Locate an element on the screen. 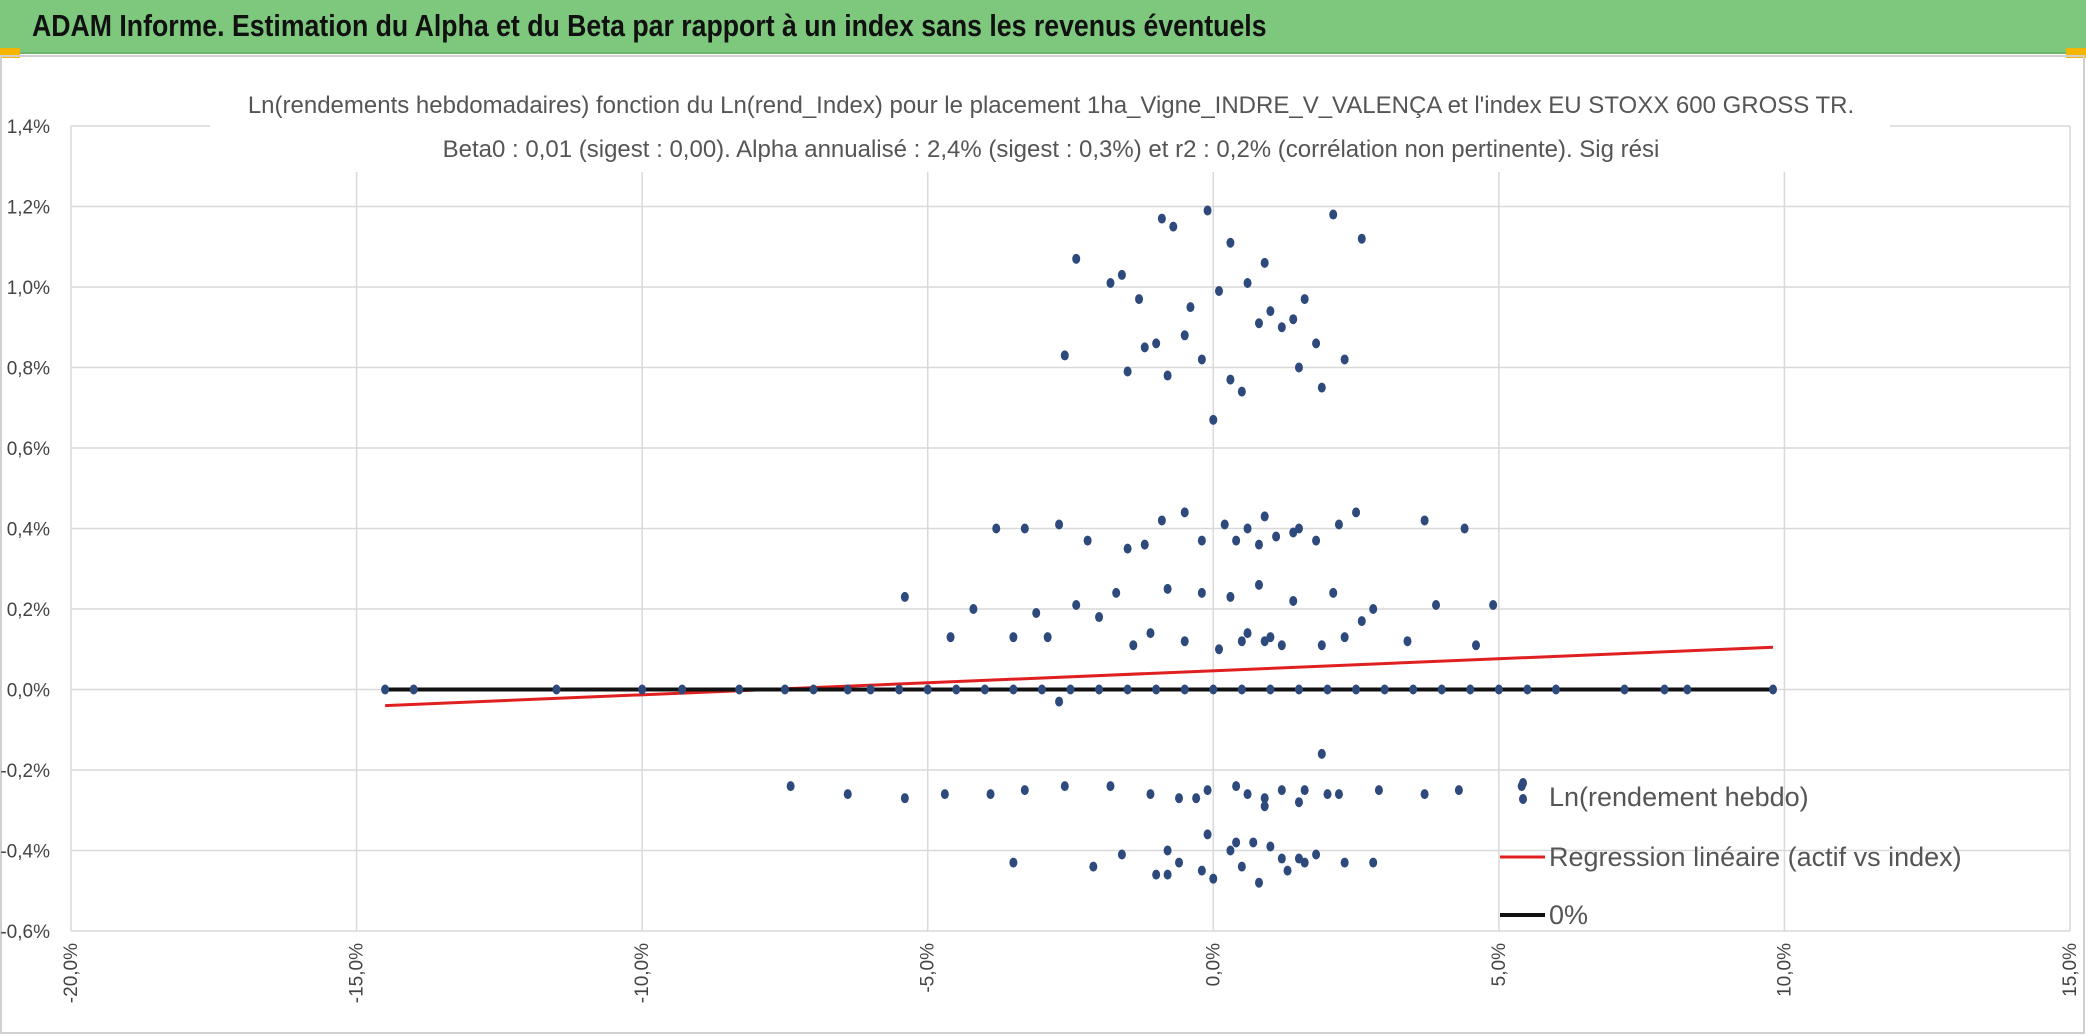 The height and width of the screenshot is (1035, 2086). corner-marker-left is located at coordinates (10, 53).